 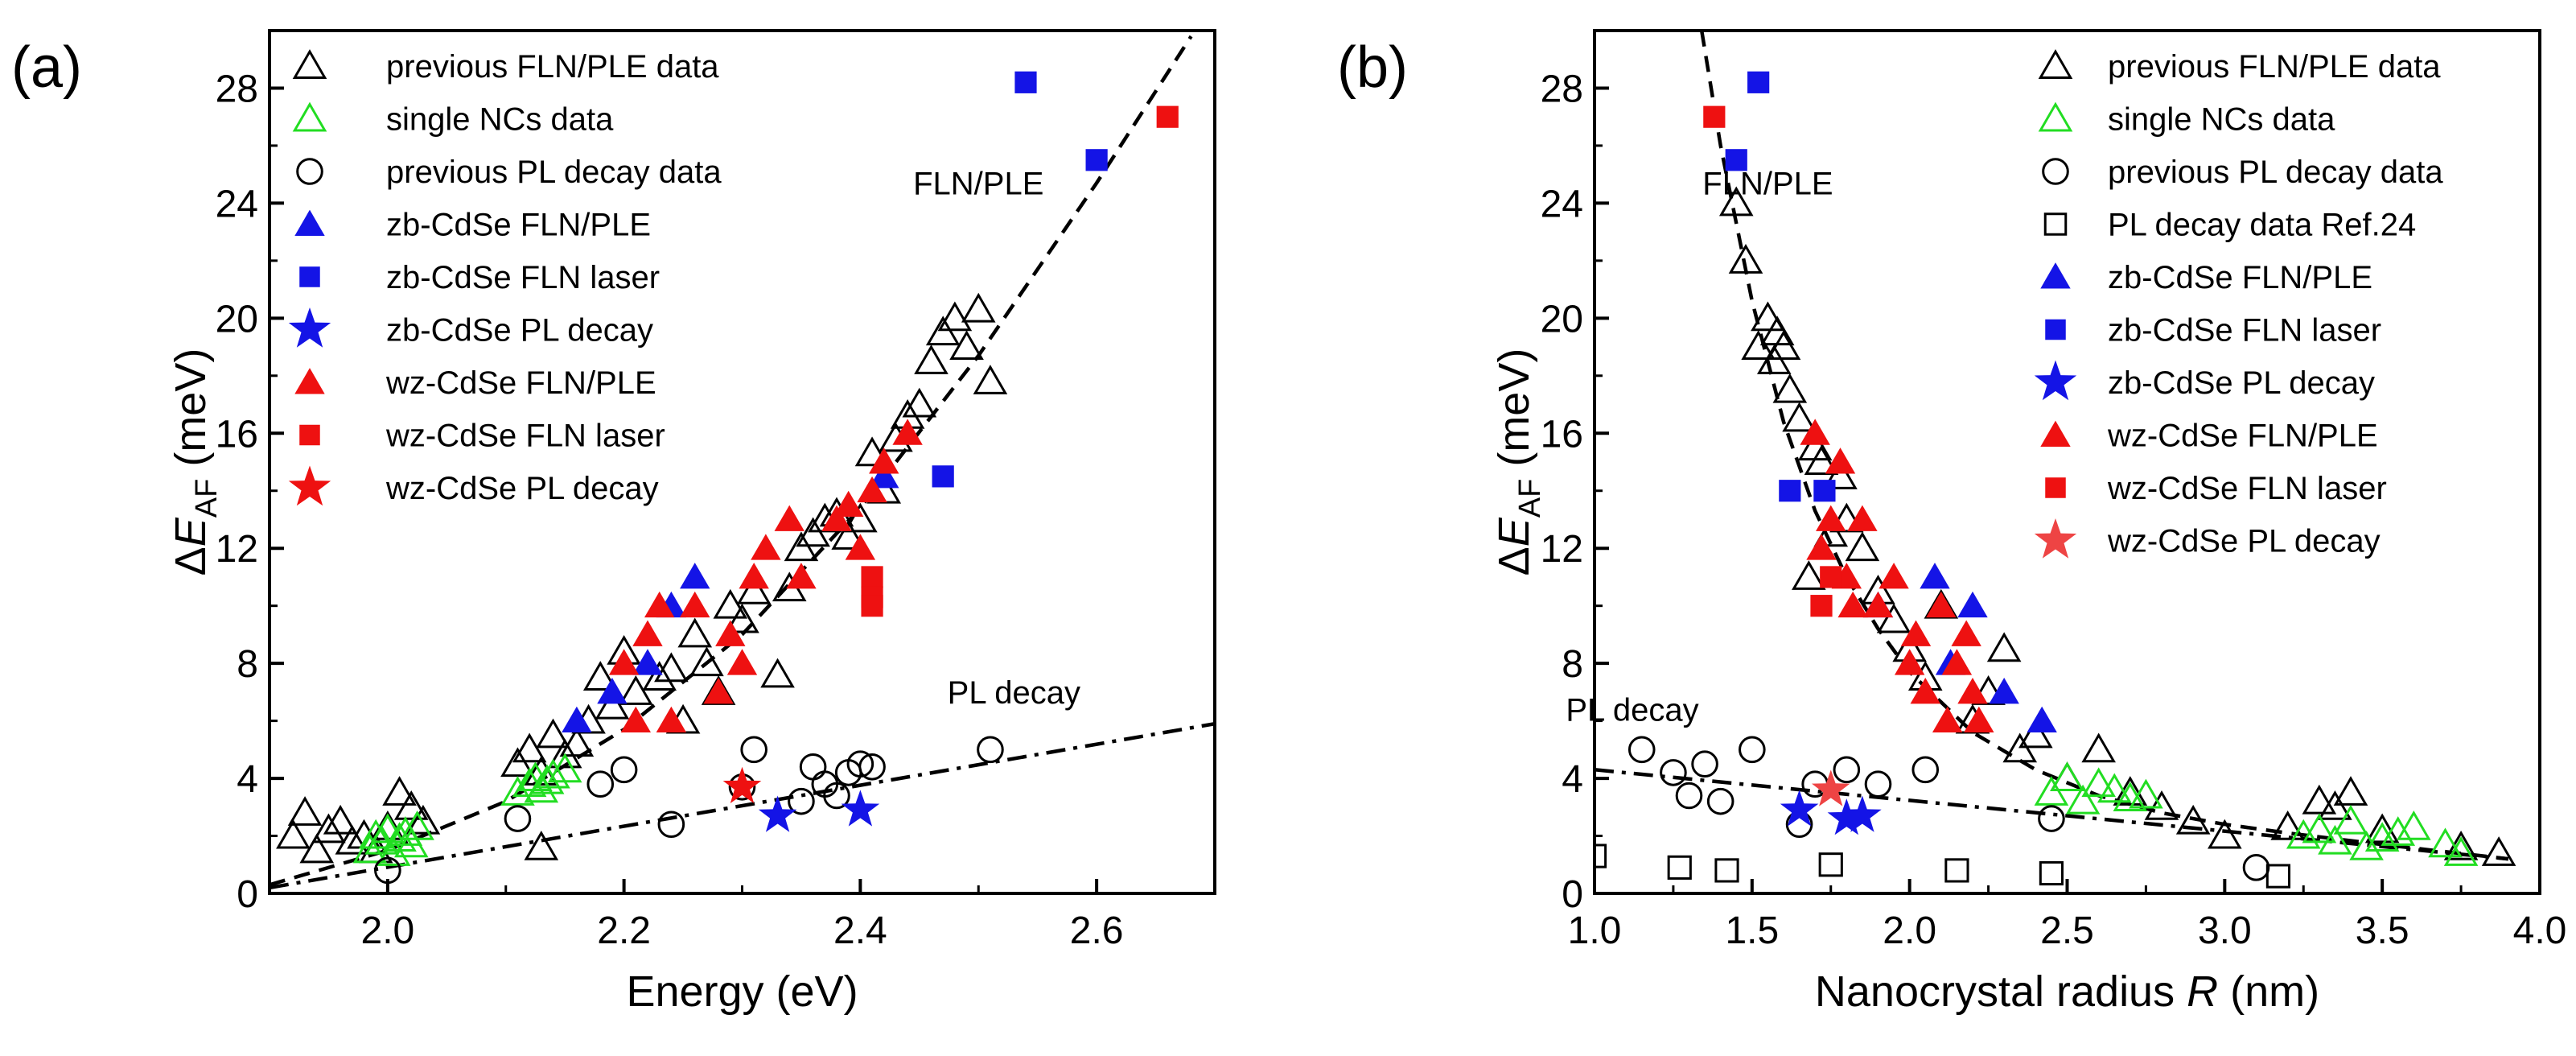 I want to click on series-wz-cdse-fln-laser, so click(x=1020, y=361).